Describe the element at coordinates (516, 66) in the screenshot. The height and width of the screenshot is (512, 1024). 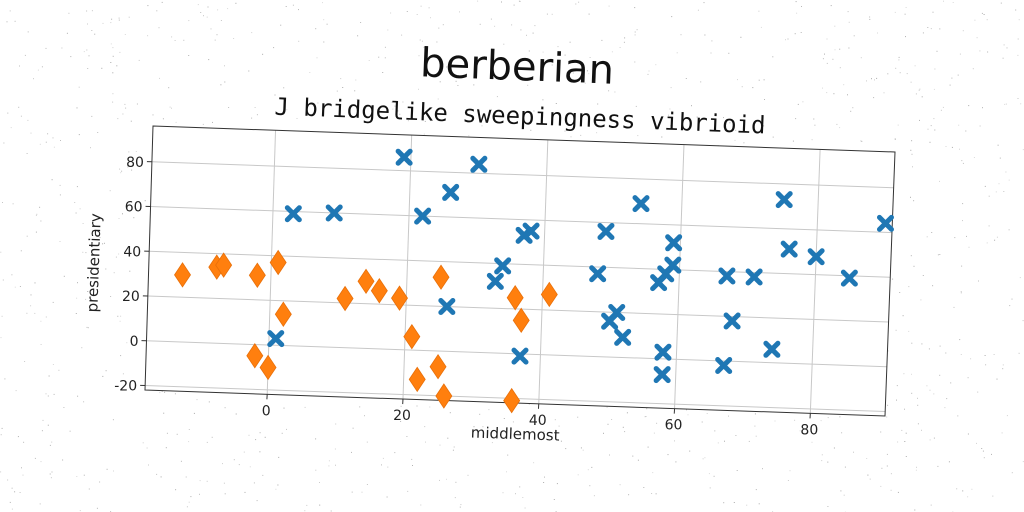
I see `chart-title: berberian` at that location.